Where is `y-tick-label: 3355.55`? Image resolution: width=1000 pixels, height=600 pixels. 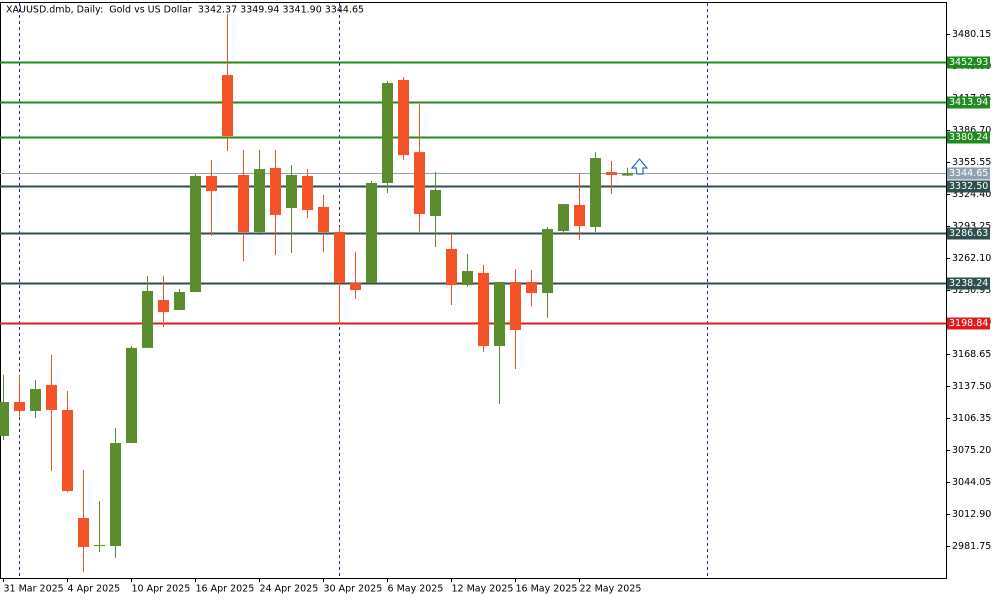
y-tick-label: 3355.55 is located at coordinates (971, 162).